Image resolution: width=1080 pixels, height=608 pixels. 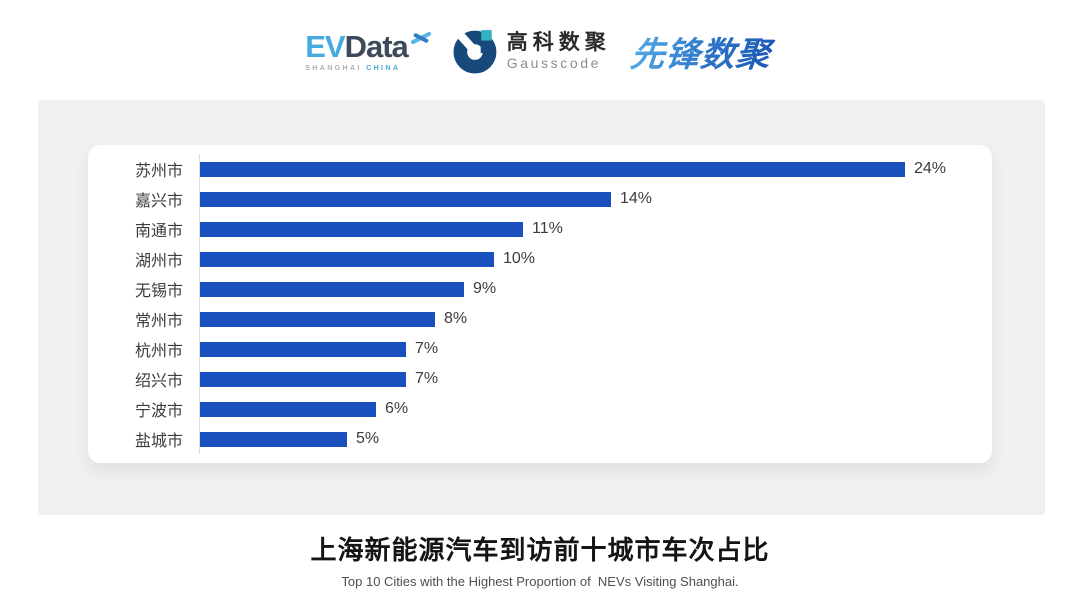 What do you see at coordinates (540, 550) in the screenshot?
I see `chart-title: 上海新能源汽车到访前十城市车次占比` at bounding box center [540, 550].